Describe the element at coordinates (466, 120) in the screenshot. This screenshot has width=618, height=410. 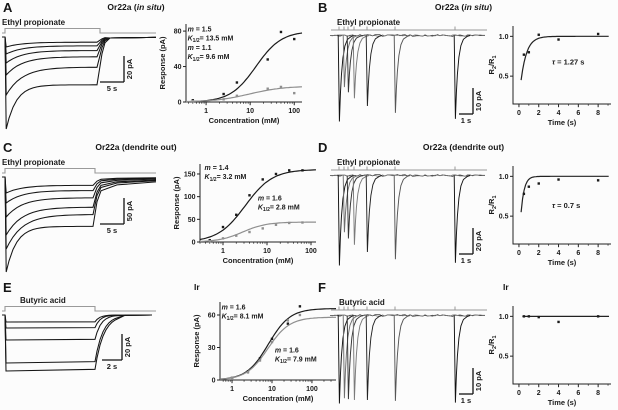
I see `scale-bar-horizontal-label: 1 s` at that location.